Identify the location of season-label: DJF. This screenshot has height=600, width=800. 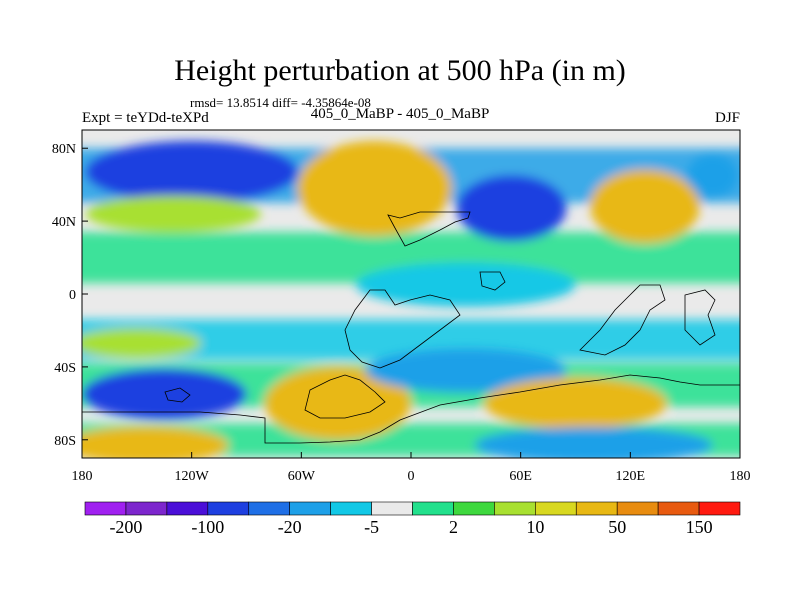
(727, 118).